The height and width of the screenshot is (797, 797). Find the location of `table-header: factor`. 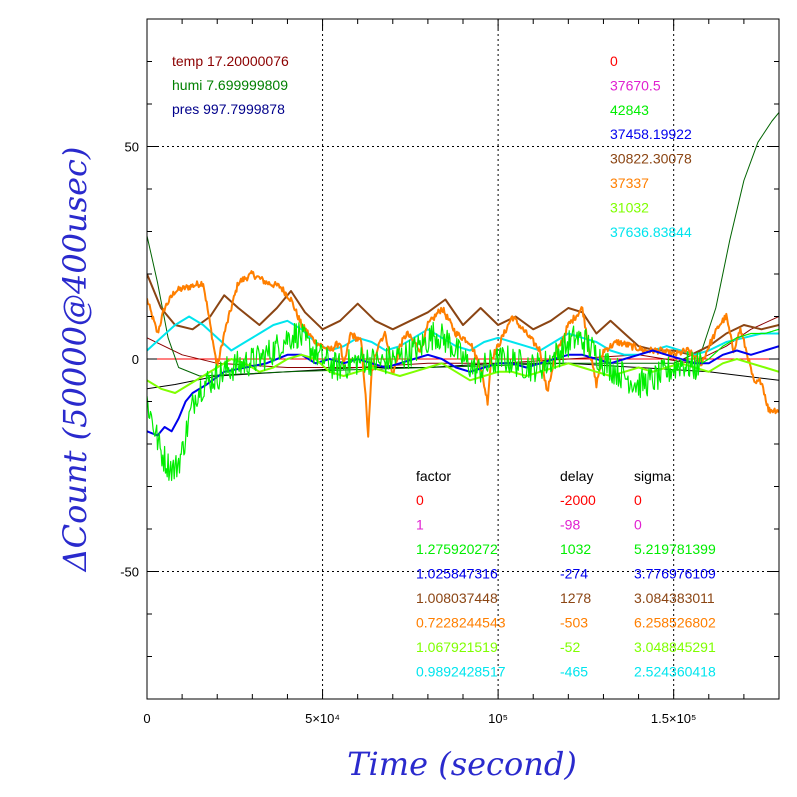

table-header: factor is located at coordinates (433, 476).